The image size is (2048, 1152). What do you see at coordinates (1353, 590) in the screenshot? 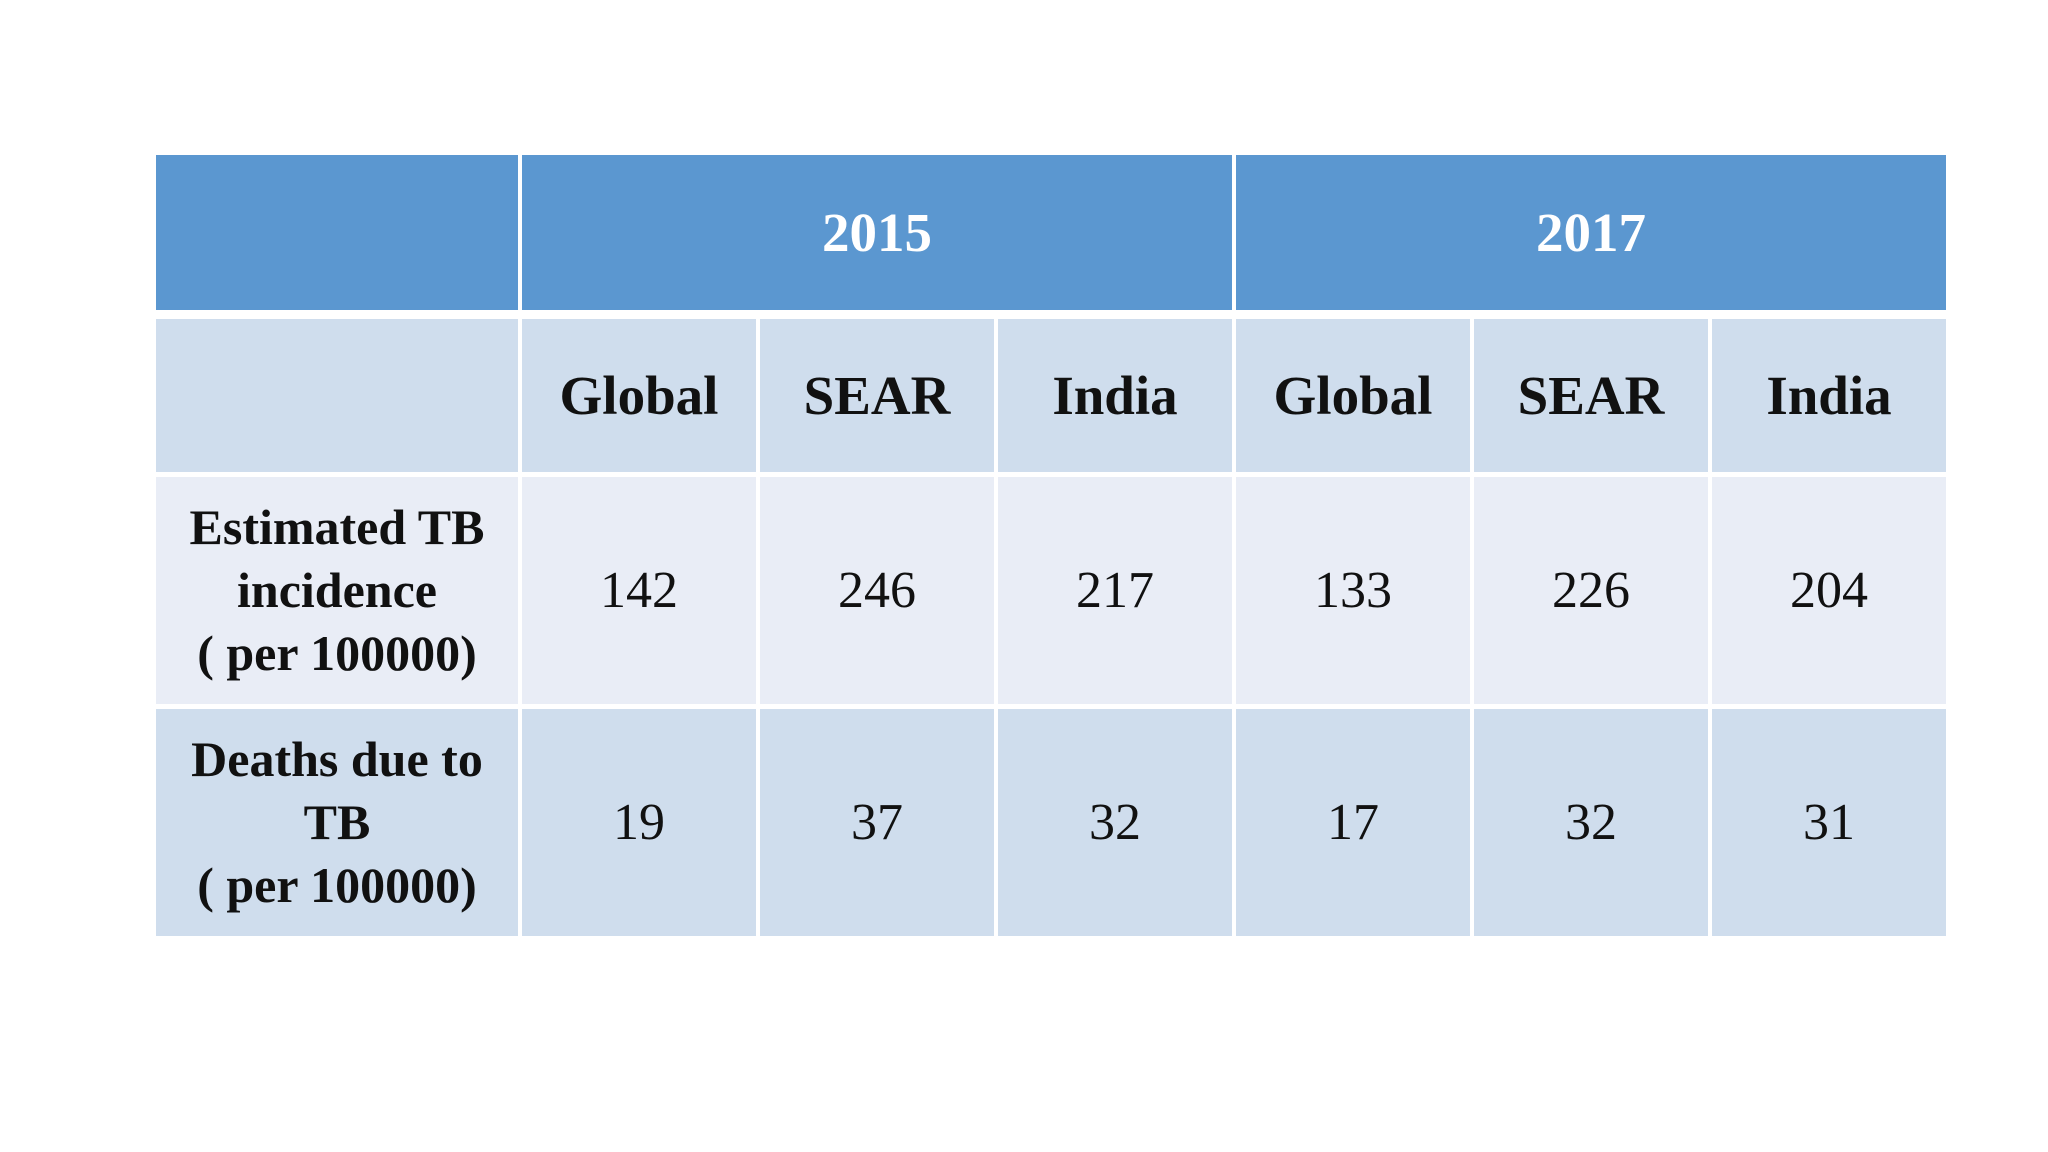
I see `cell-incidence-global-2017: 133` at bounding box center [1353, 590].